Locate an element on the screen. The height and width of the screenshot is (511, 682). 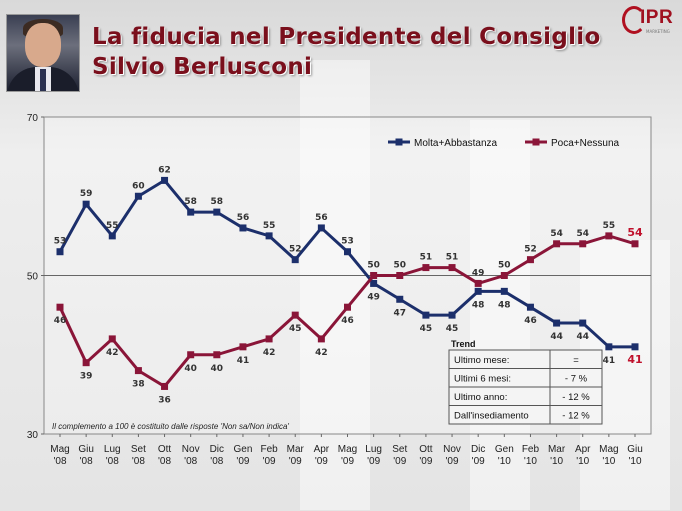
y-tick-label: 50 is located at coordinates (33, 277).